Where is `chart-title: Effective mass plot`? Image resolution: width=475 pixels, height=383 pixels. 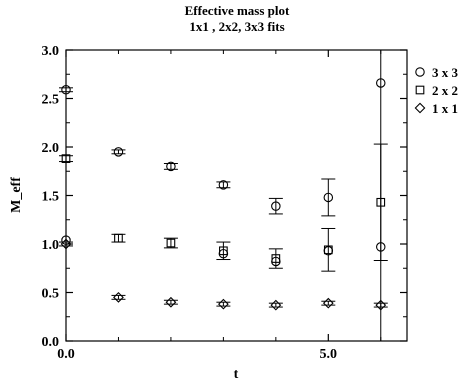
chart-title: Effective mass plot is located at coordinates (237, 10).